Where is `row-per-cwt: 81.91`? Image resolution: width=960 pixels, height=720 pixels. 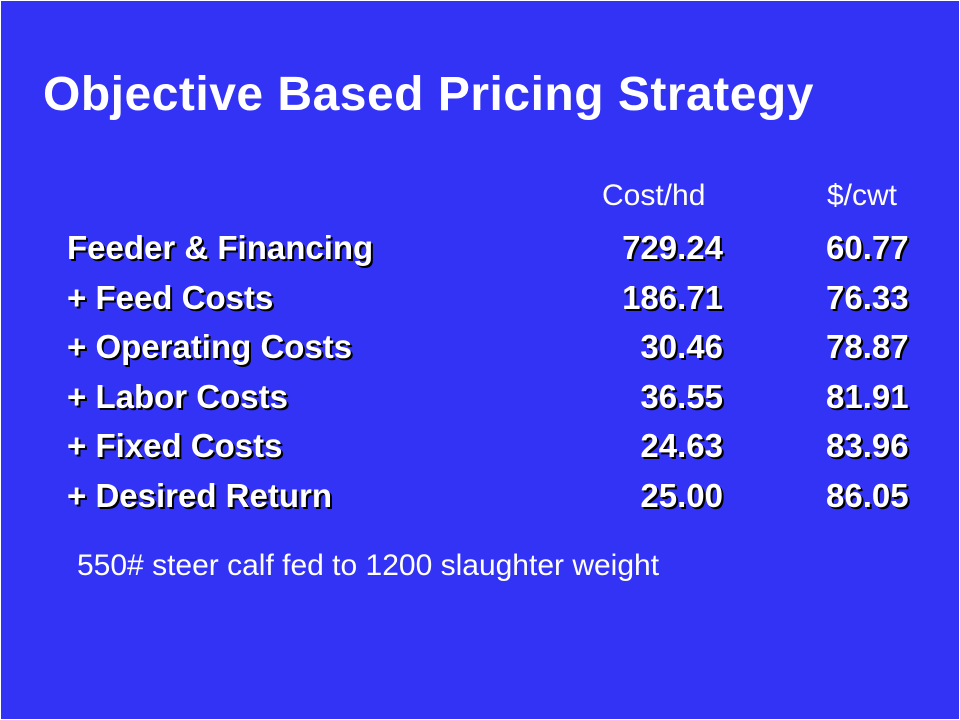
row-per-cwt: 81.91 is located at coordinates (867, 396).